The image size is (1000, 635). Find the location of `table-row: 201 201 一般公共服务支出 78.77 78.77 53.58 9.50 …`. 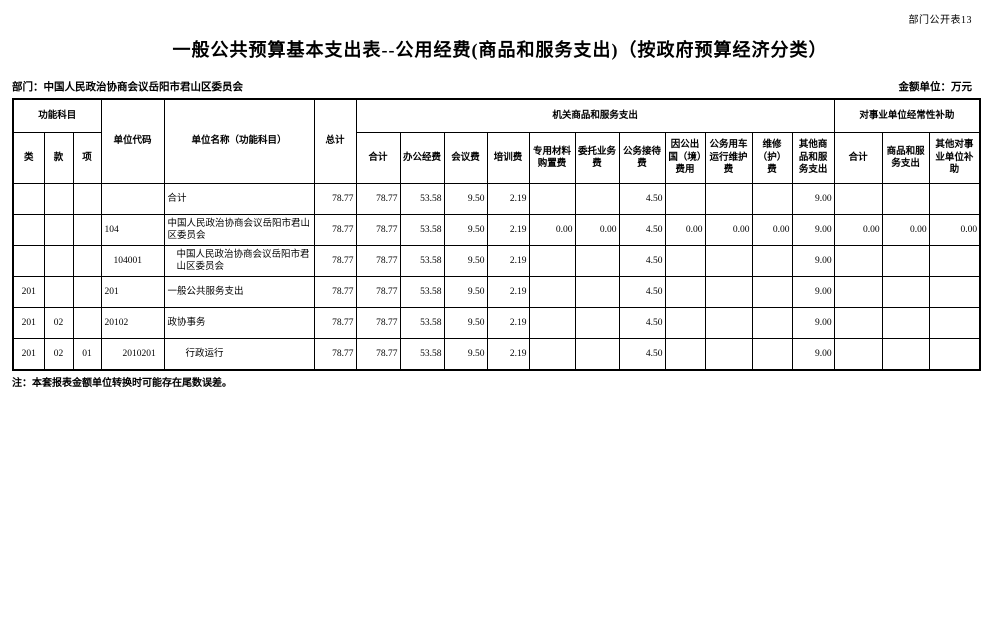

table-row: 201 201 一般公共服务支出 78.77 78.77 53.58 9.50 … is located at coordinates (496, 292).